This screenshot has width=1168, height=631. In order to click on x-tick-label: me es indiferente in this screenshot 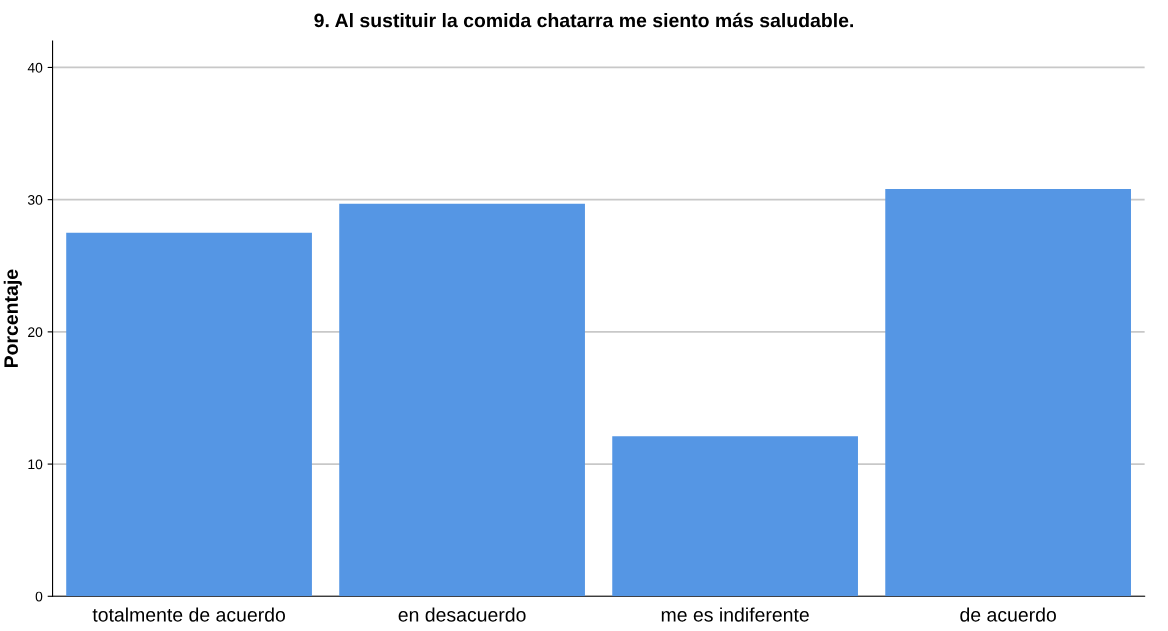, I will do `click(735, 614)`.